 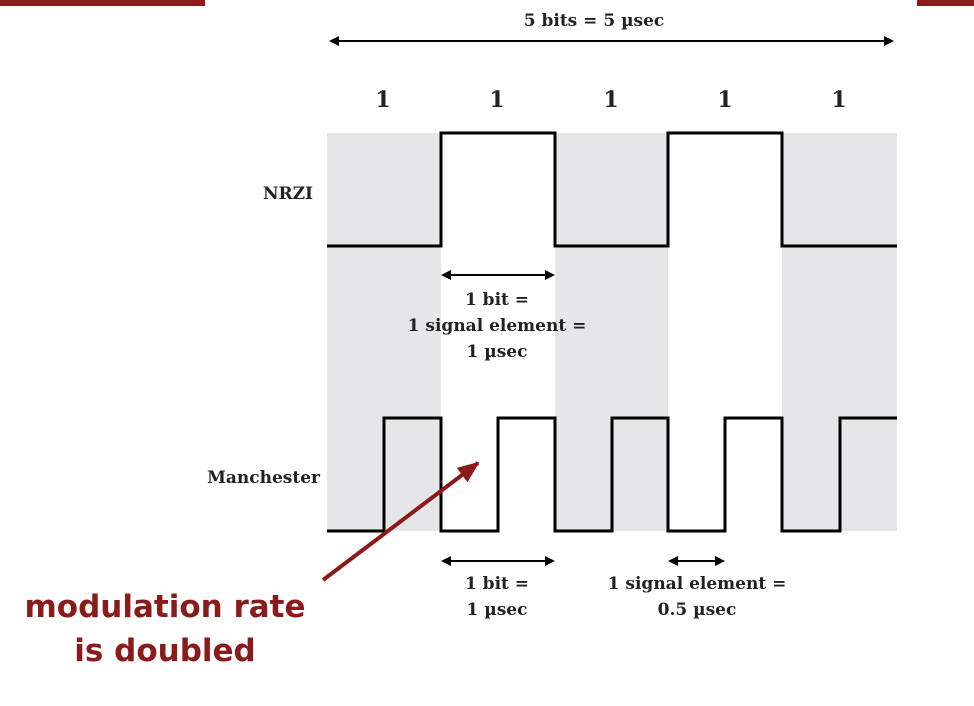 I want to click on bit-value-1: 1, so click(x=382, y=100).